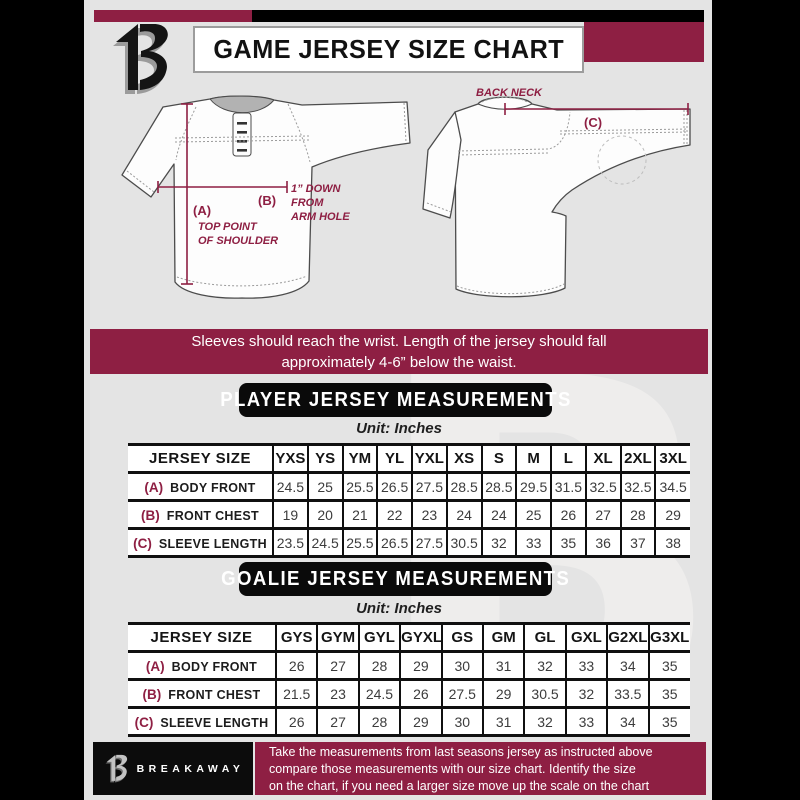 This screenshot has width=800, height=800. Describe the element at coordinates (320, 217) in the screenshot. I see `note-arm-hole: ARM HOLE` at that location.